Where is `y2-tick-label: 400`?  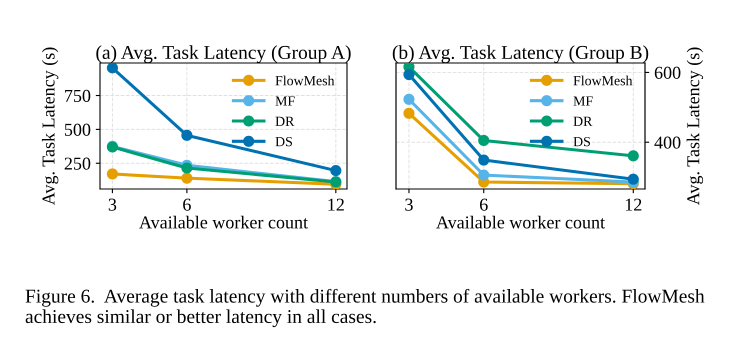 y2-tick-label: 400 is located at coordinates (667, 142).